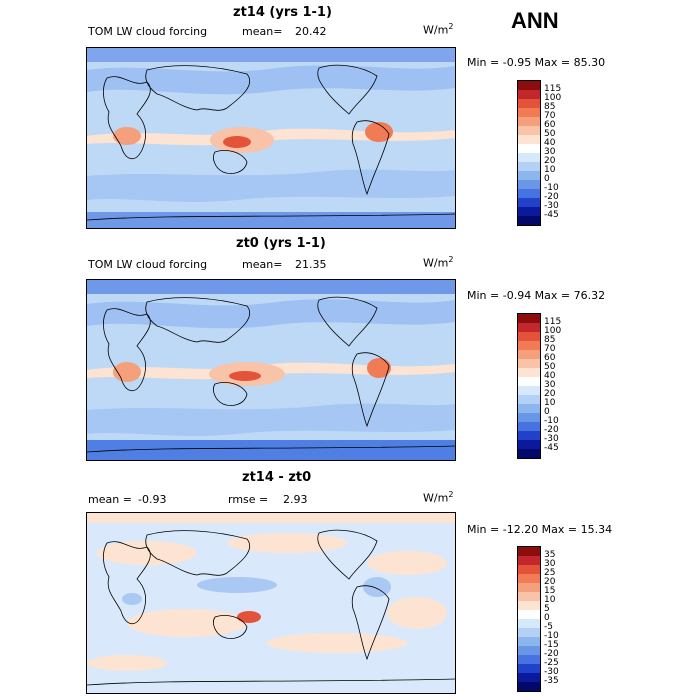 This screenshot has width=700, height=700. I want to click on panel-3-map, so click(271, 603).